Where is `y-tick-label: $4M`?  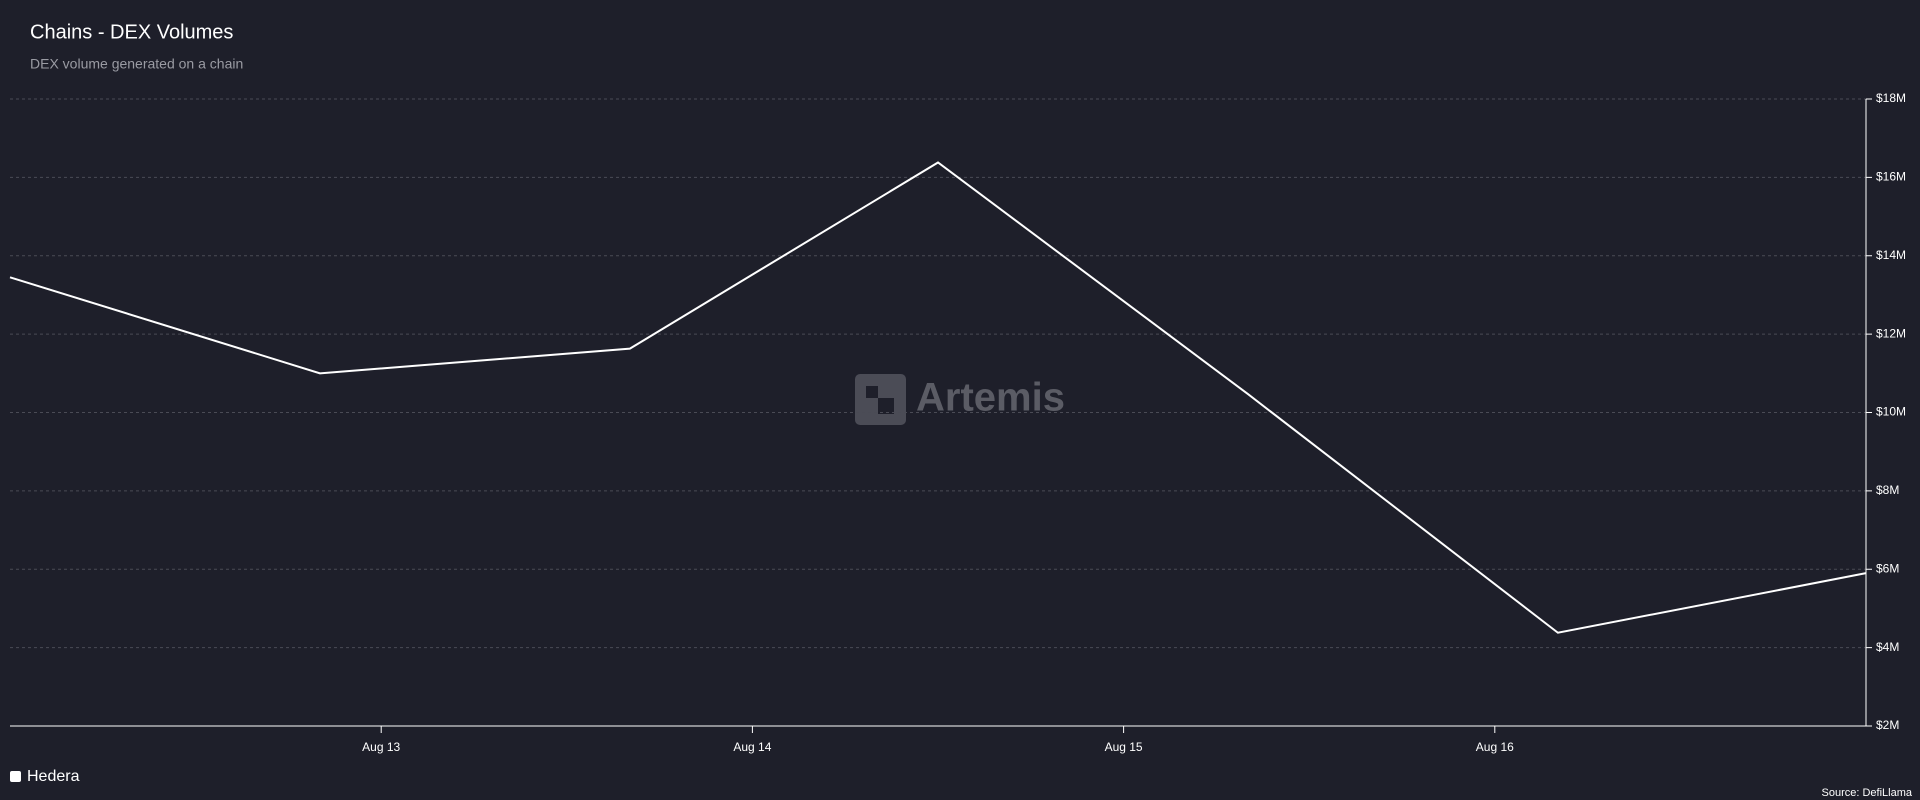
y-tick-label: $4M is located at coordinates (1887, 647).